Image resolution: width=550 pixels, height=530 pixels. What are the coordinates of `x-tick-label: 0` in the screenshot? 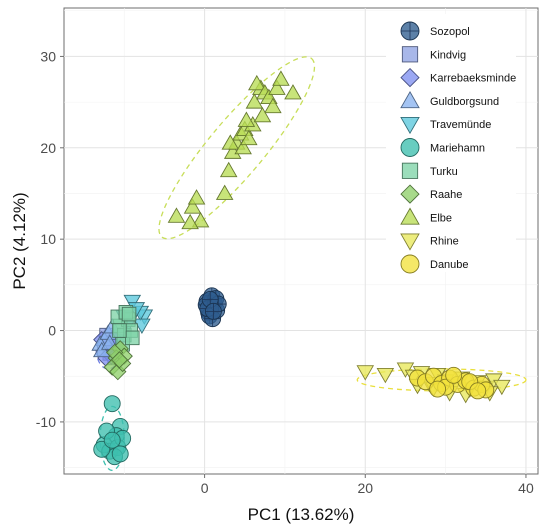 It's located at (205, 488).